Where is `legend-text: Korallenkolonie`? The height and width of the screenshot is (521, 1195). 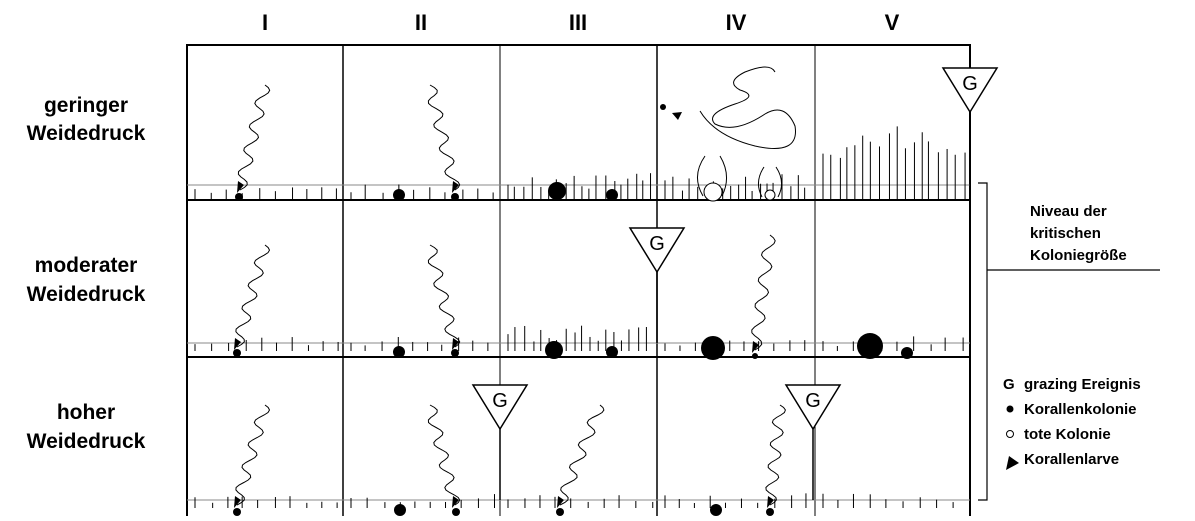
legend-text: Korallenkolonie is located at coordinates (1080, 409).